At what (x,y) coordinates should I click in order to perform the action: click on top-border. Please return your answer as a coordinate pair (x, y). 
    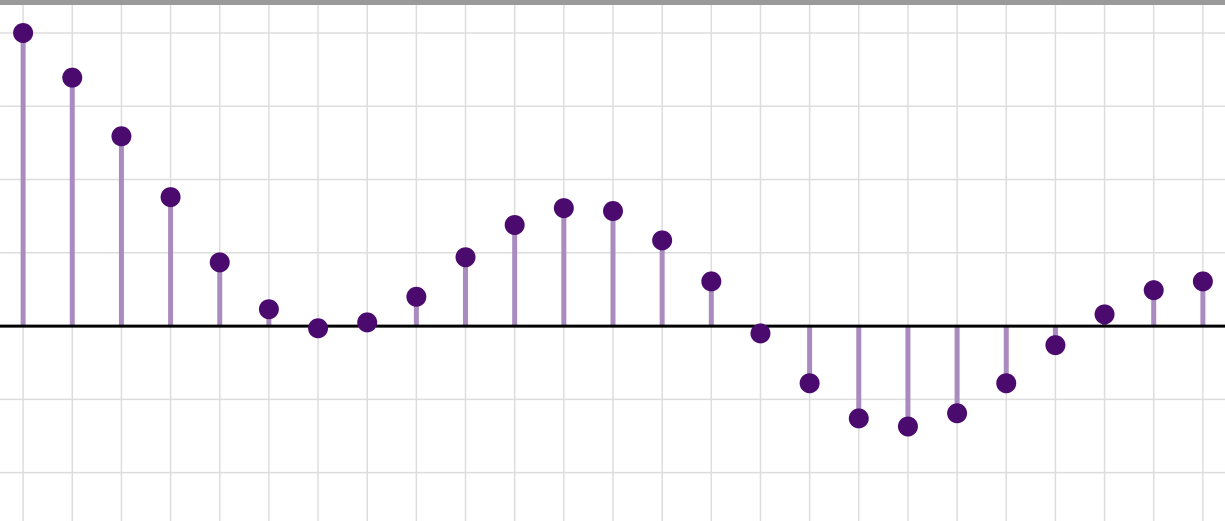
    Looking at the image, I should click on (612, 2).